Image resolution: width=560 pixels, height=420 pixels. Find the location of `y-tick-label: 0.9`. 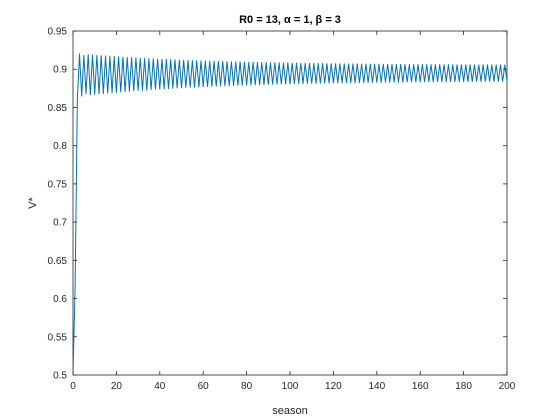

y-tick-label: 0.9 is located at coordinates (60, 70).